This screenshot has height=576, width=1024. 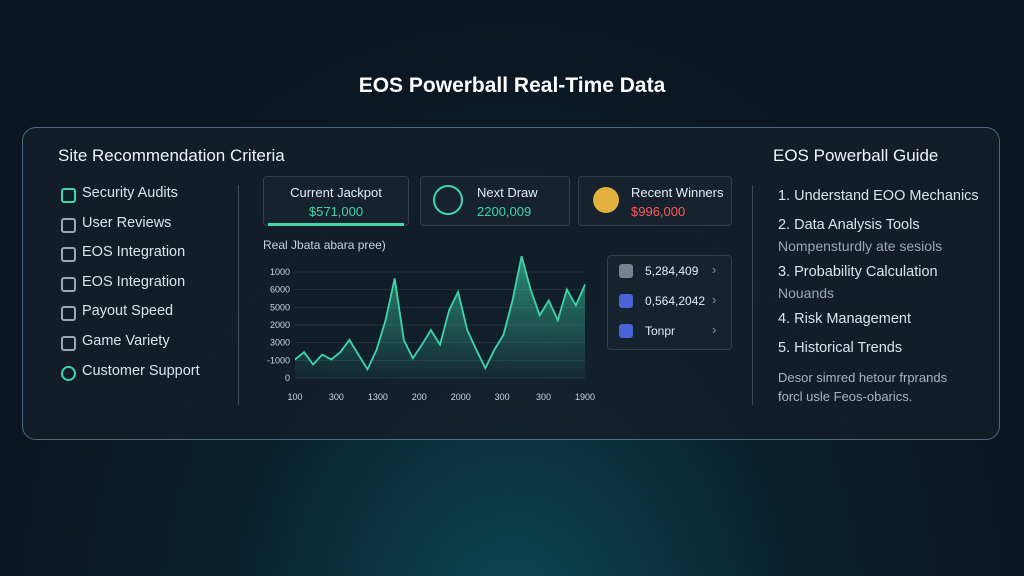 I want to click on x-tick-label: 1300, so click(x=378, y=397).